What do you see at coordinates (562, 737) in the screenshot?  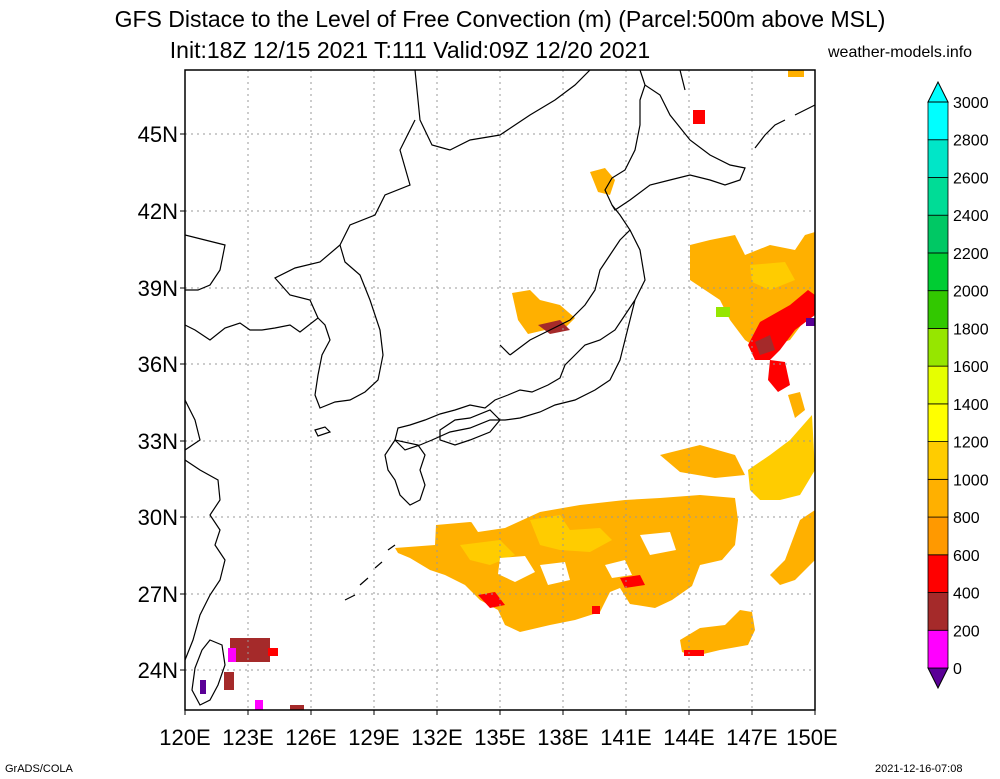 I see `lon-label: 138E` at bounding box center [562, 737].